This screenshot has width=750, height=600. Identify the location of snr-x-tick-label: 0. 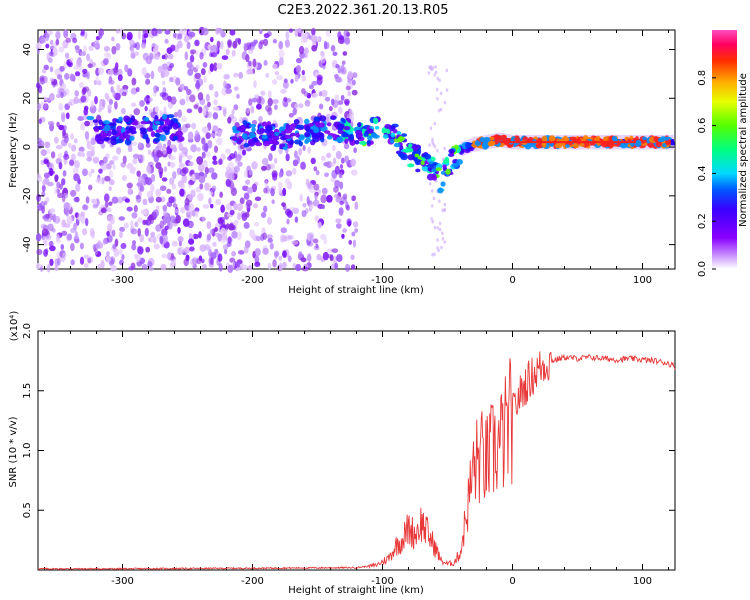
(512, 581).